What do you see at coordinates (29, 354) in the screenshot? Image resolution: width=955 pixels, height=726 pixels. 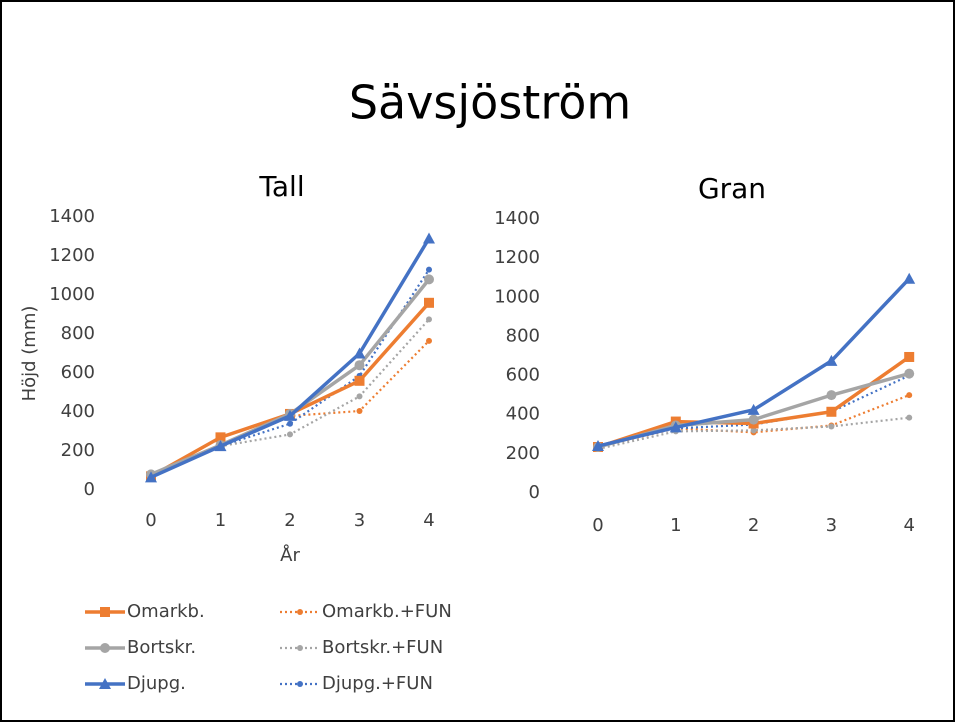 I see `y-axis-label: Höjd (mm)` at bounding box center [29, 354].